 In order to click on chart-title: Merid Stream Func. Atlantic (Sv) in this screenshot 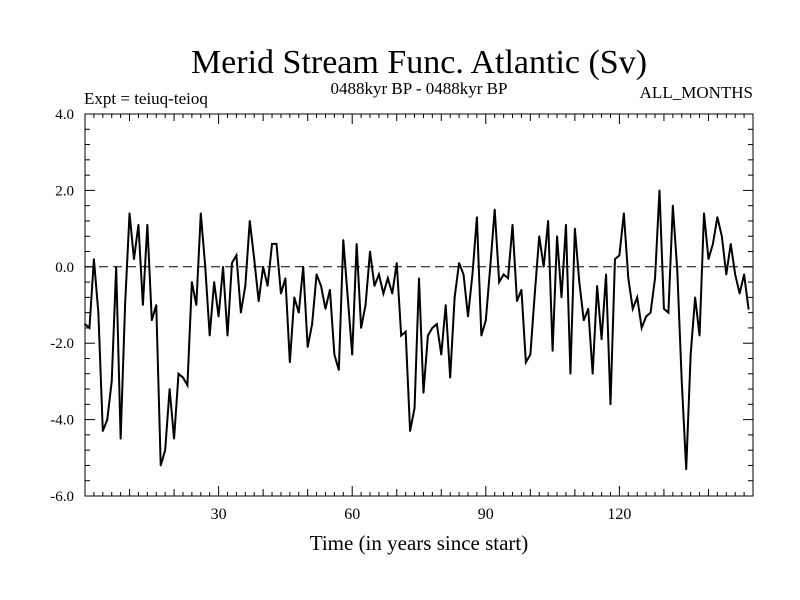, I will do `click(419, 62)`.